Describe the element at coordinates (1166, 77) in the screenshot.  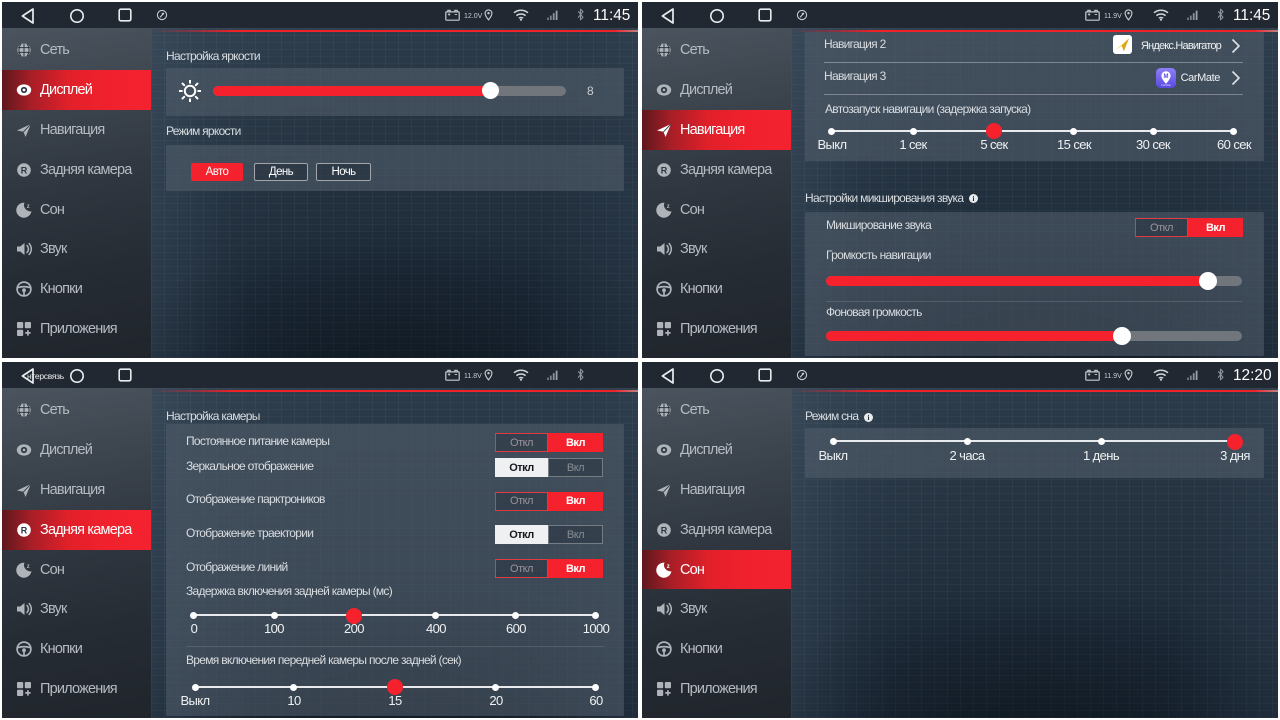
I see `svg-text: M` at that location.